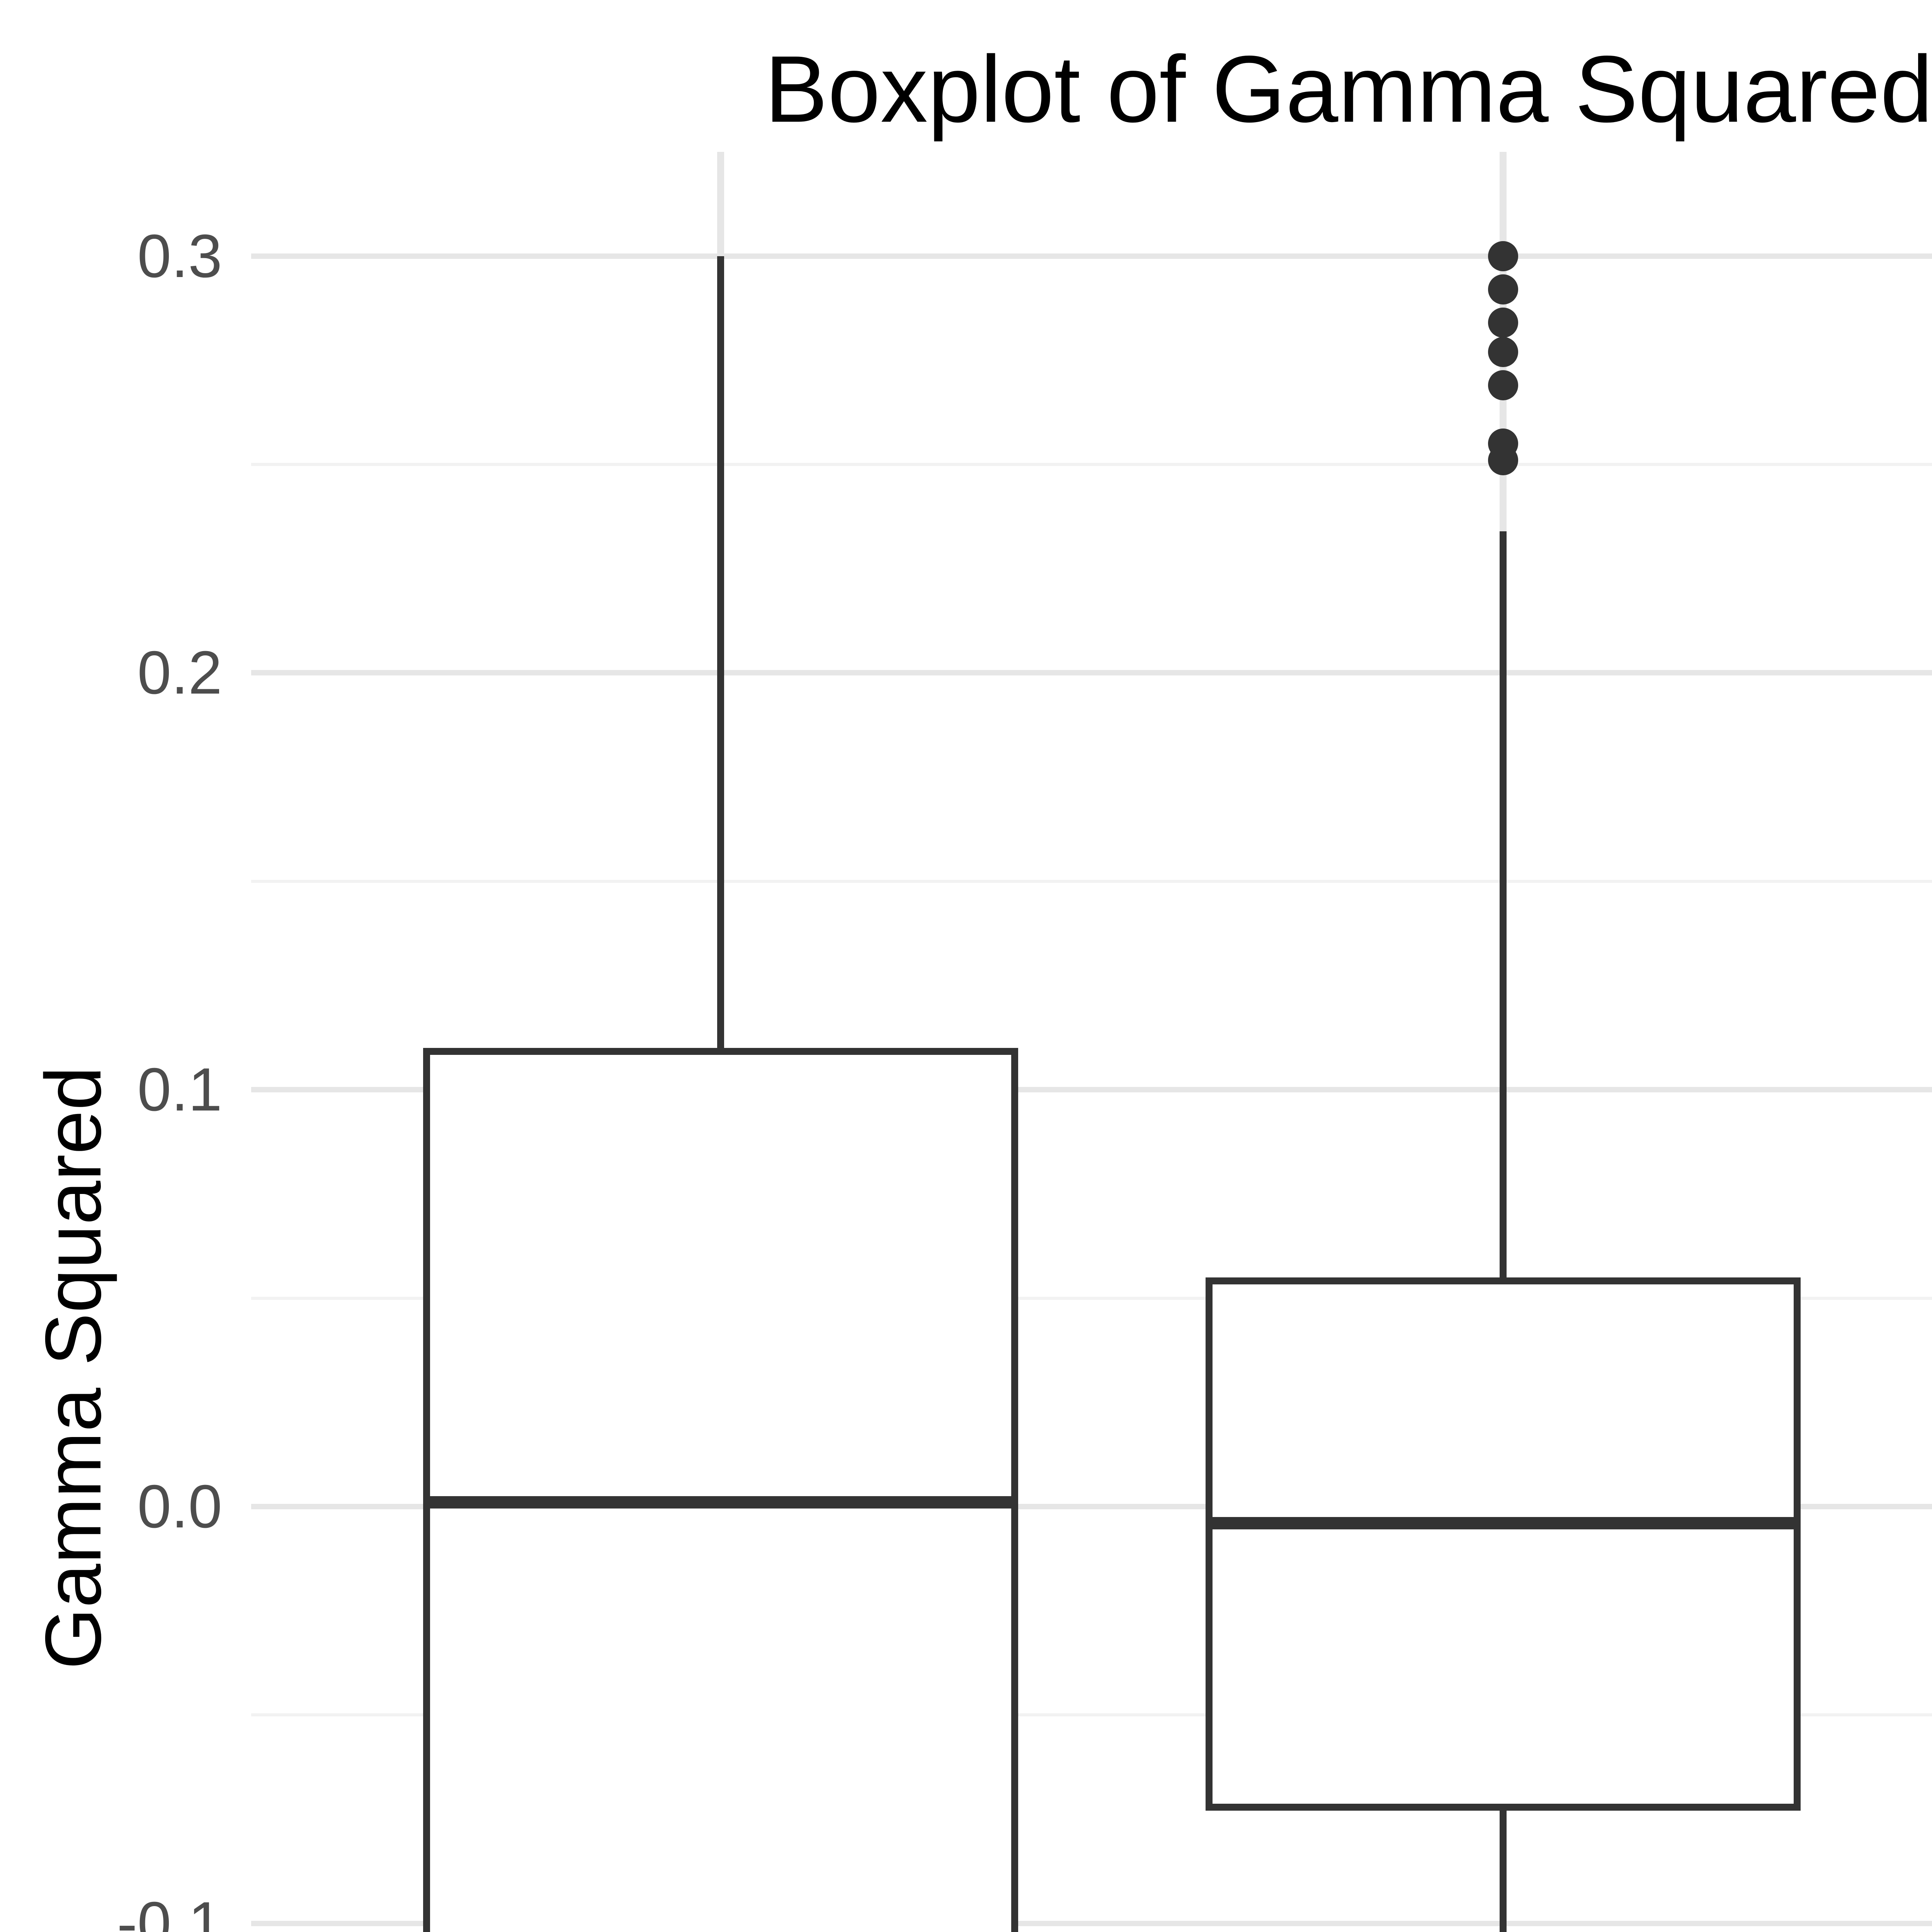  Describe the element at coordinates (179, 1090) in the screenshot. I see `y-tick-label: 0.1` at that location.